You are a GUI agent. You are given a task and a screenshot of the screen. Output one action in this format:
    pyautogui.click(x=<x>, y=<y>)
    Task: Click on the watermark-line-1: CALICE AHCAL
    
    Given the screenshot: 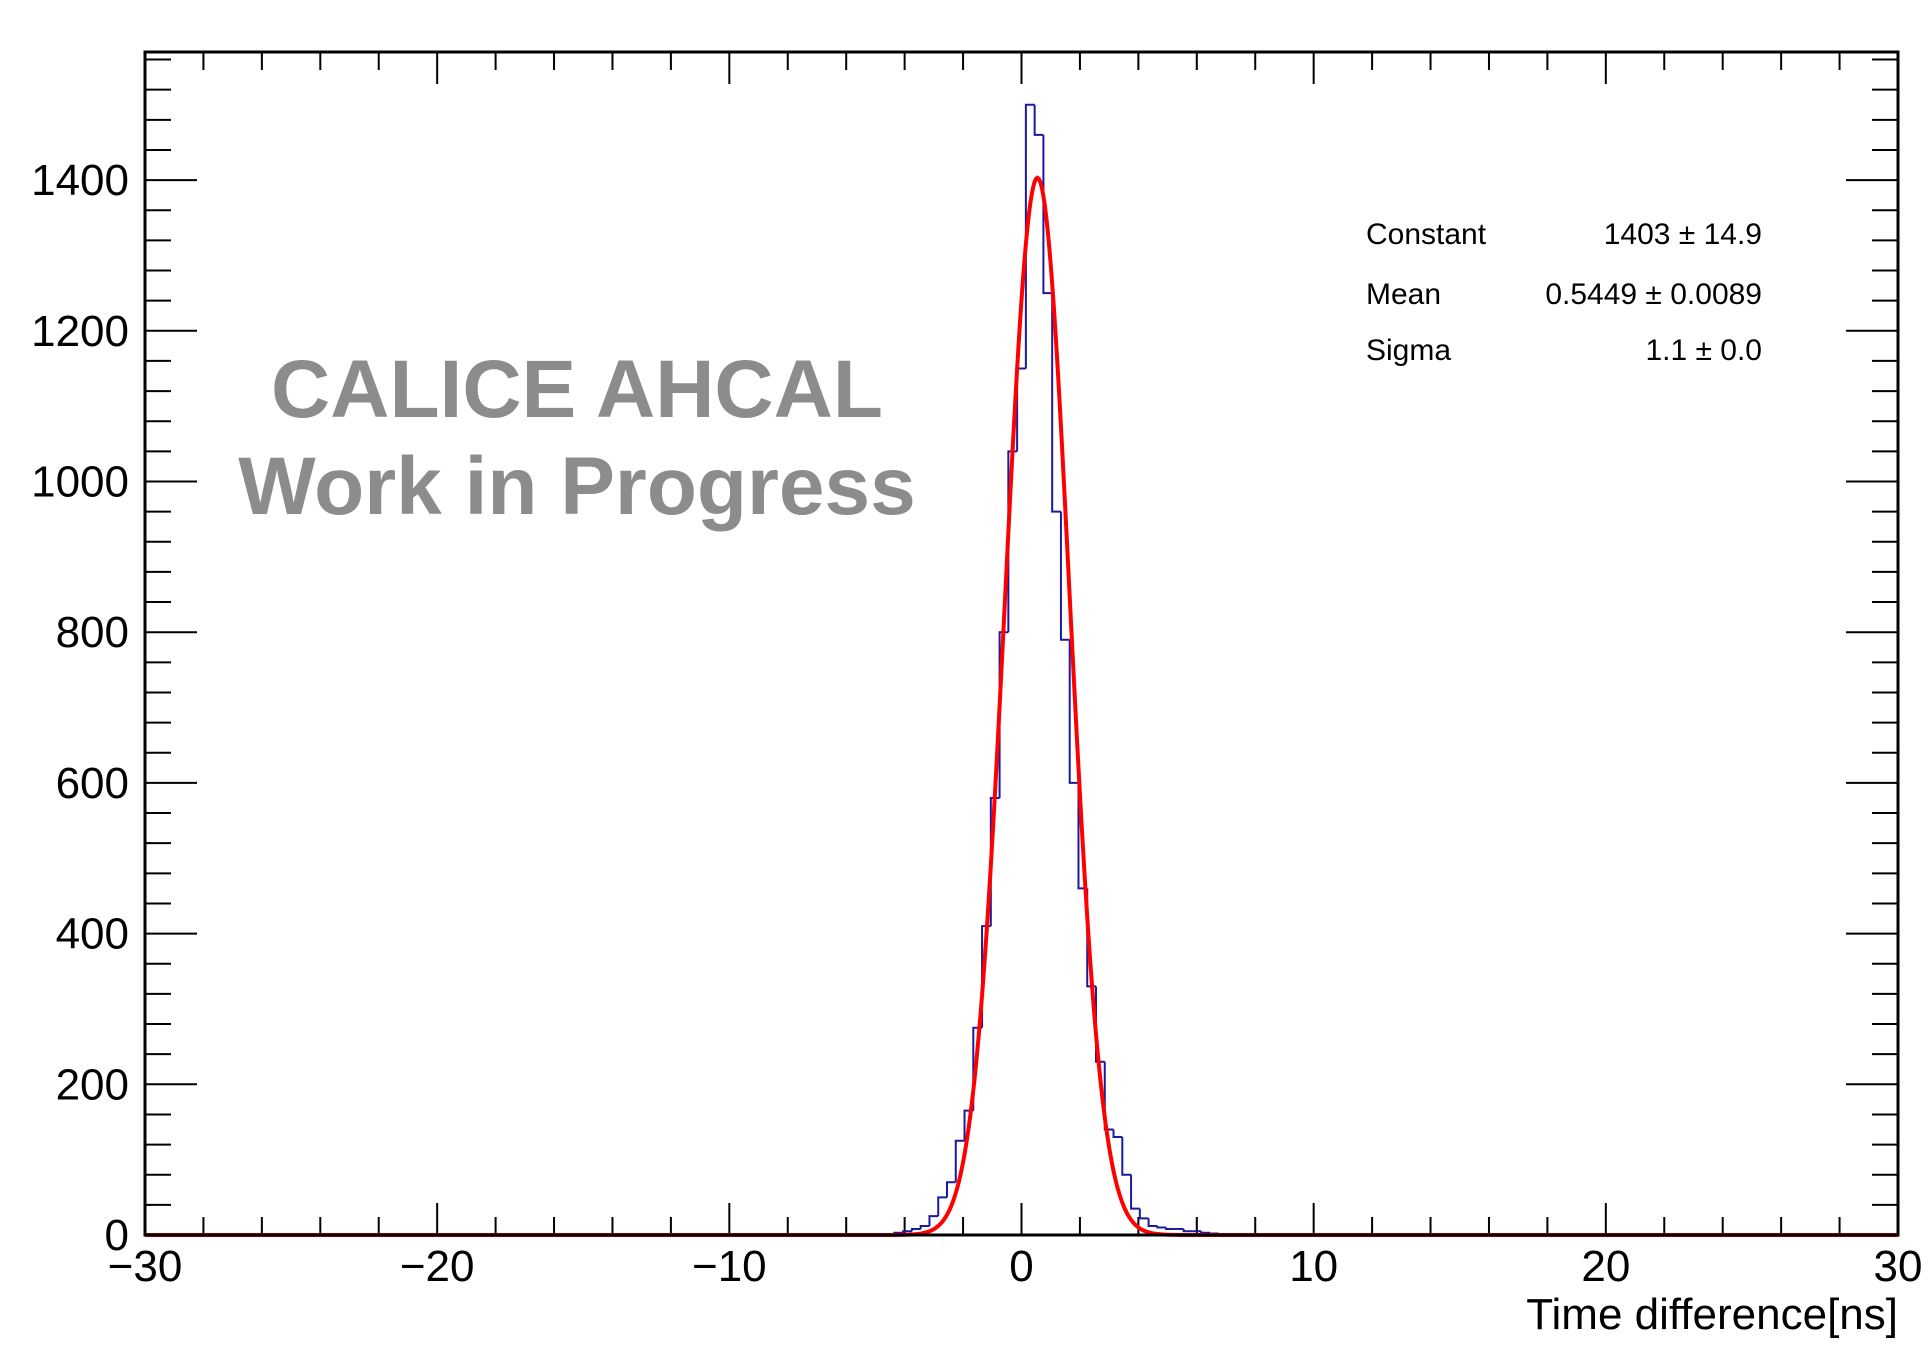 What is the action you would take?
    pyautogui.click(x=577, y=389)
    